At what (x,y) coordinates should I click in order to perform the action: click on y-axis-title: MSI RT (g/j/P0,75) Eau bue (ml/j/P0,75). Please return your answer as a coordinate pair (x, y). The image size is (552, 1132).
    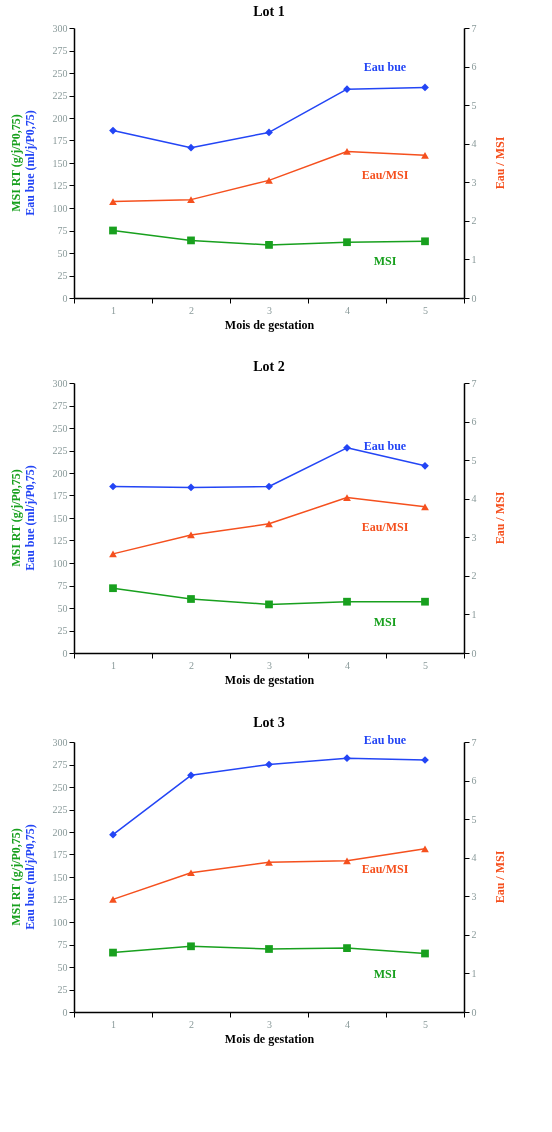
    Looking at the image, I should click on (23, 163).